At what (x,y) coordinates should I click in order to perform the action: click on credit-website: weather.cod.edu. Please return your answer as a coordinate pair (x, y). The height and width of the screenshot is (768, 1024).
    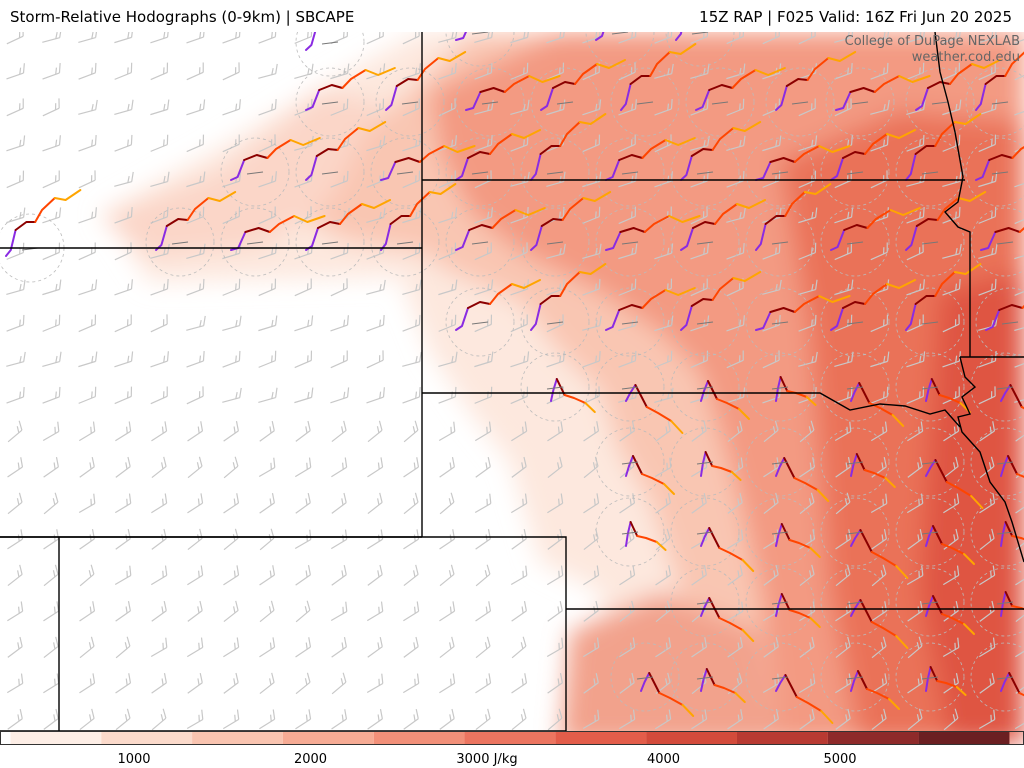
    Looking at the image, I should click on (965, 57).